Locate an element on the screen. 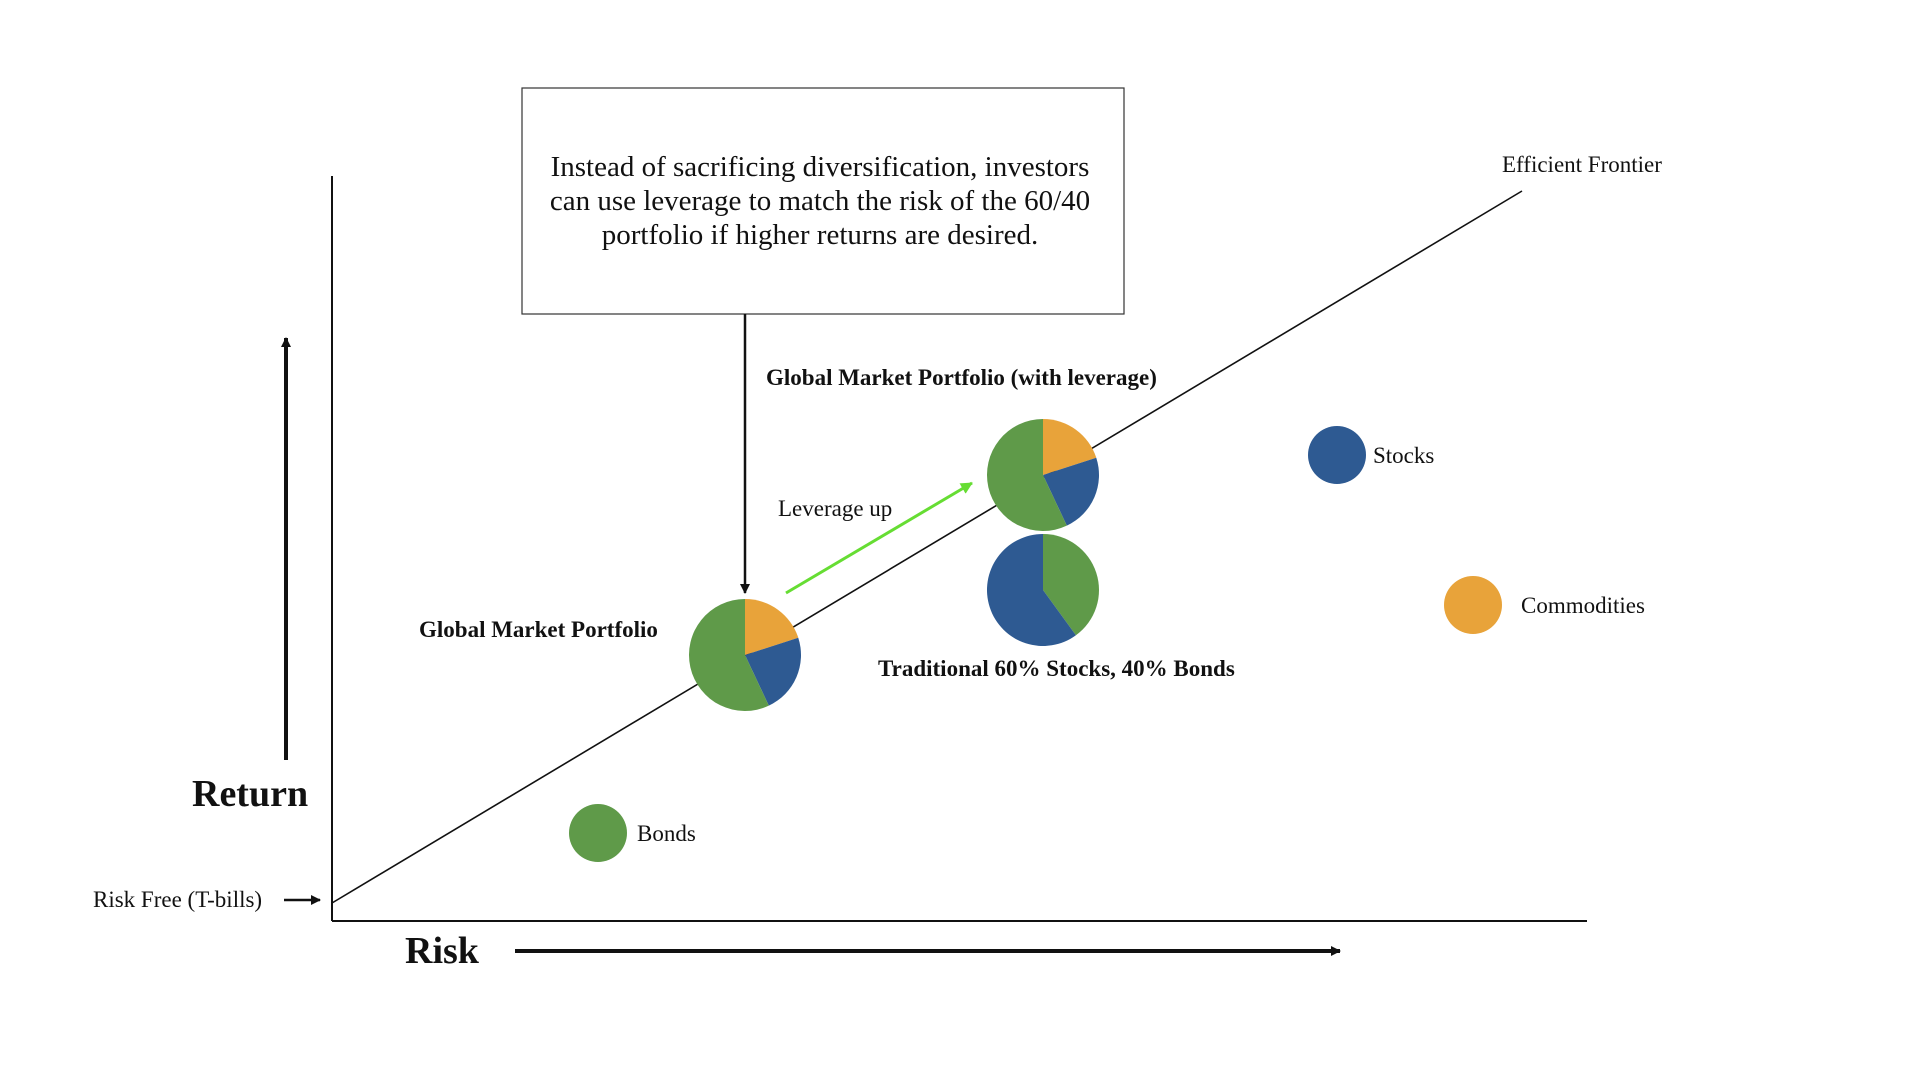 The height and width of the screenshot is (1080, 1920). traditional-60-40-label: Traditional 60% Stocks, 40% Bonds is located at coordinates (1056, 668).